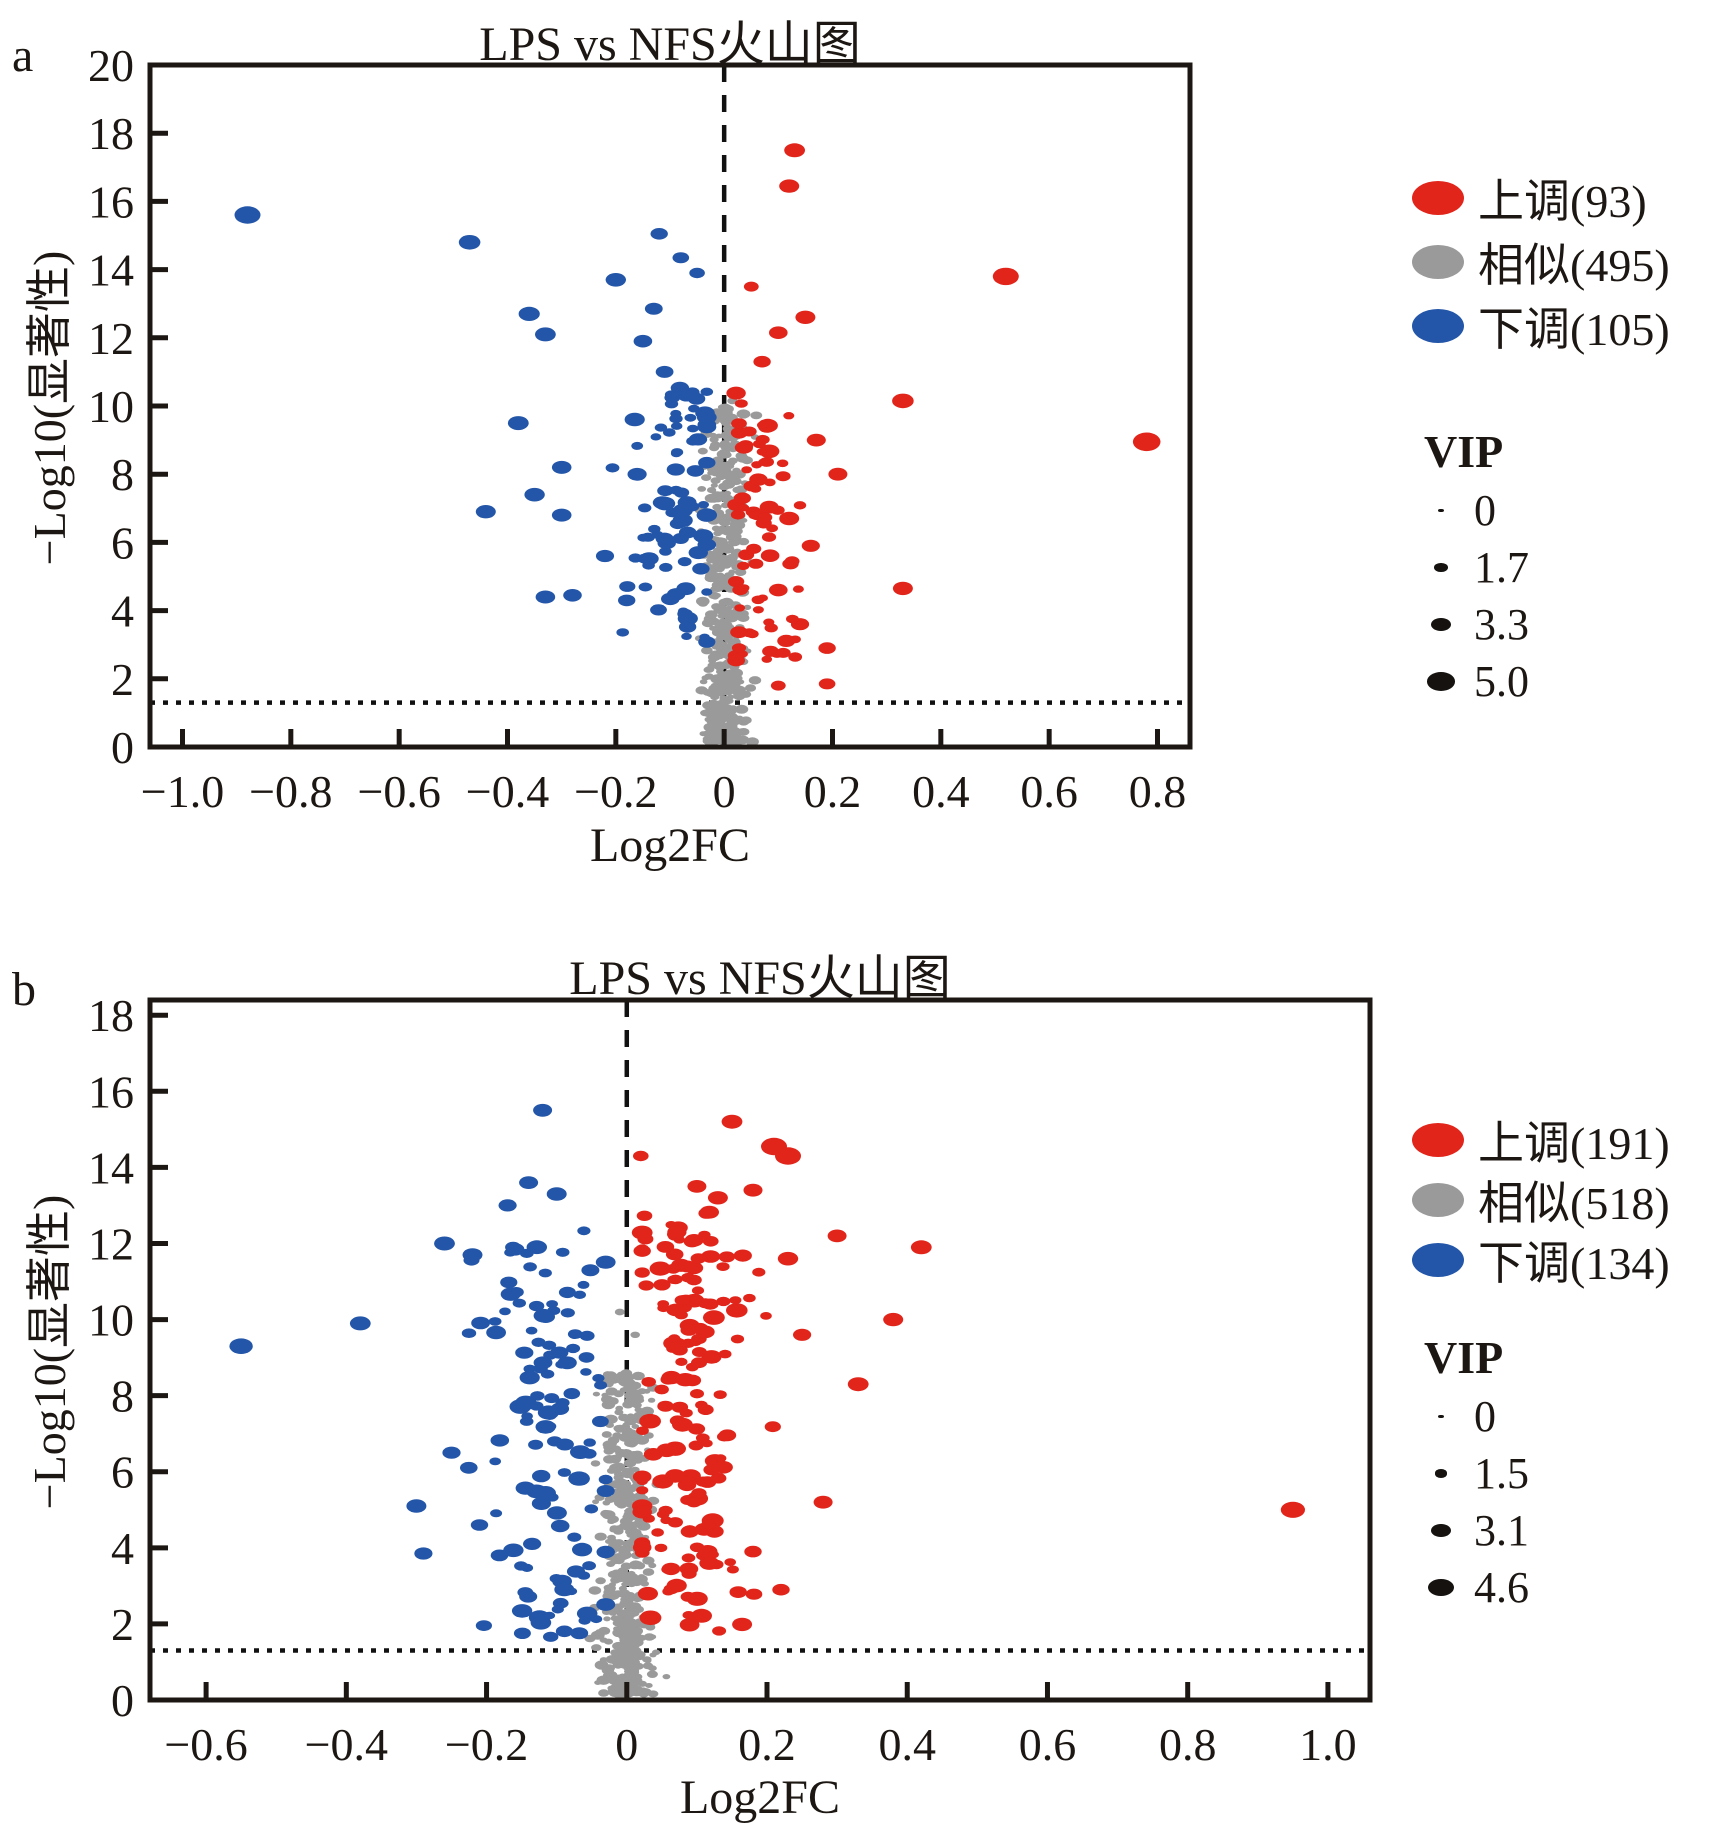  I want to click on vip-level-row: 1.5, so click(1476, 1473).